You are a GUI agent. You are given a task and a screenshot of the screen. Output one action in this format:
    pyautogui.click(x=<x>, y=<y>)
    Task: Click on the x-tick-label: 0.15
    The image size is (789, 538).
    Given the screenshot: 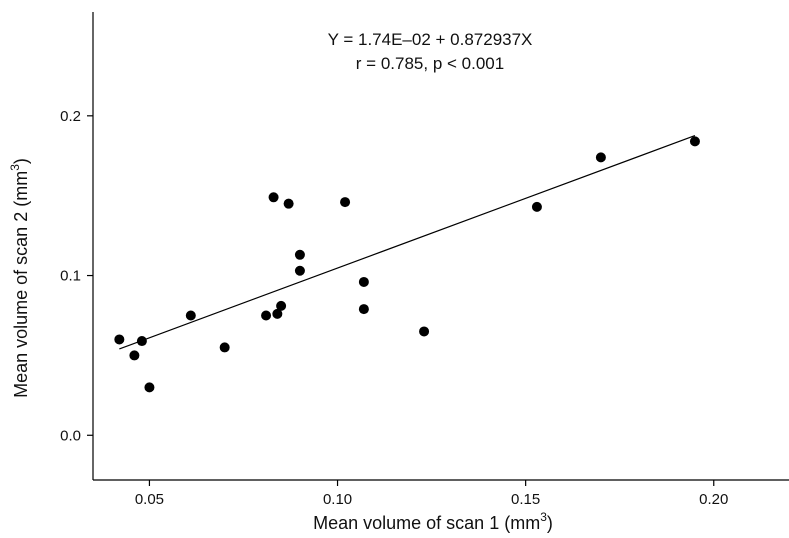 What is the action you would take?
    pyautogui.click(x=525, y=499)
    